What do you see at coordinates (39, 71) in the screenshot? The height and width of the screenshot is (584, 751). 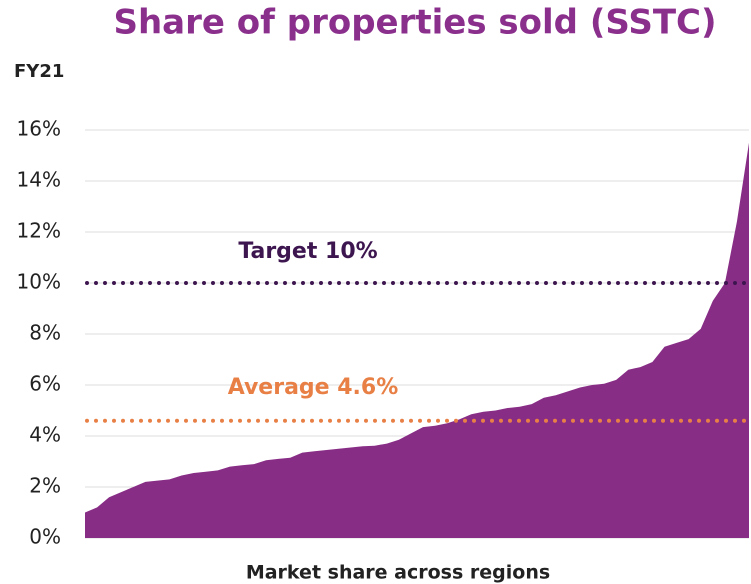 I see `chart-subtitle: FY21` at bounding box center [39, 71].